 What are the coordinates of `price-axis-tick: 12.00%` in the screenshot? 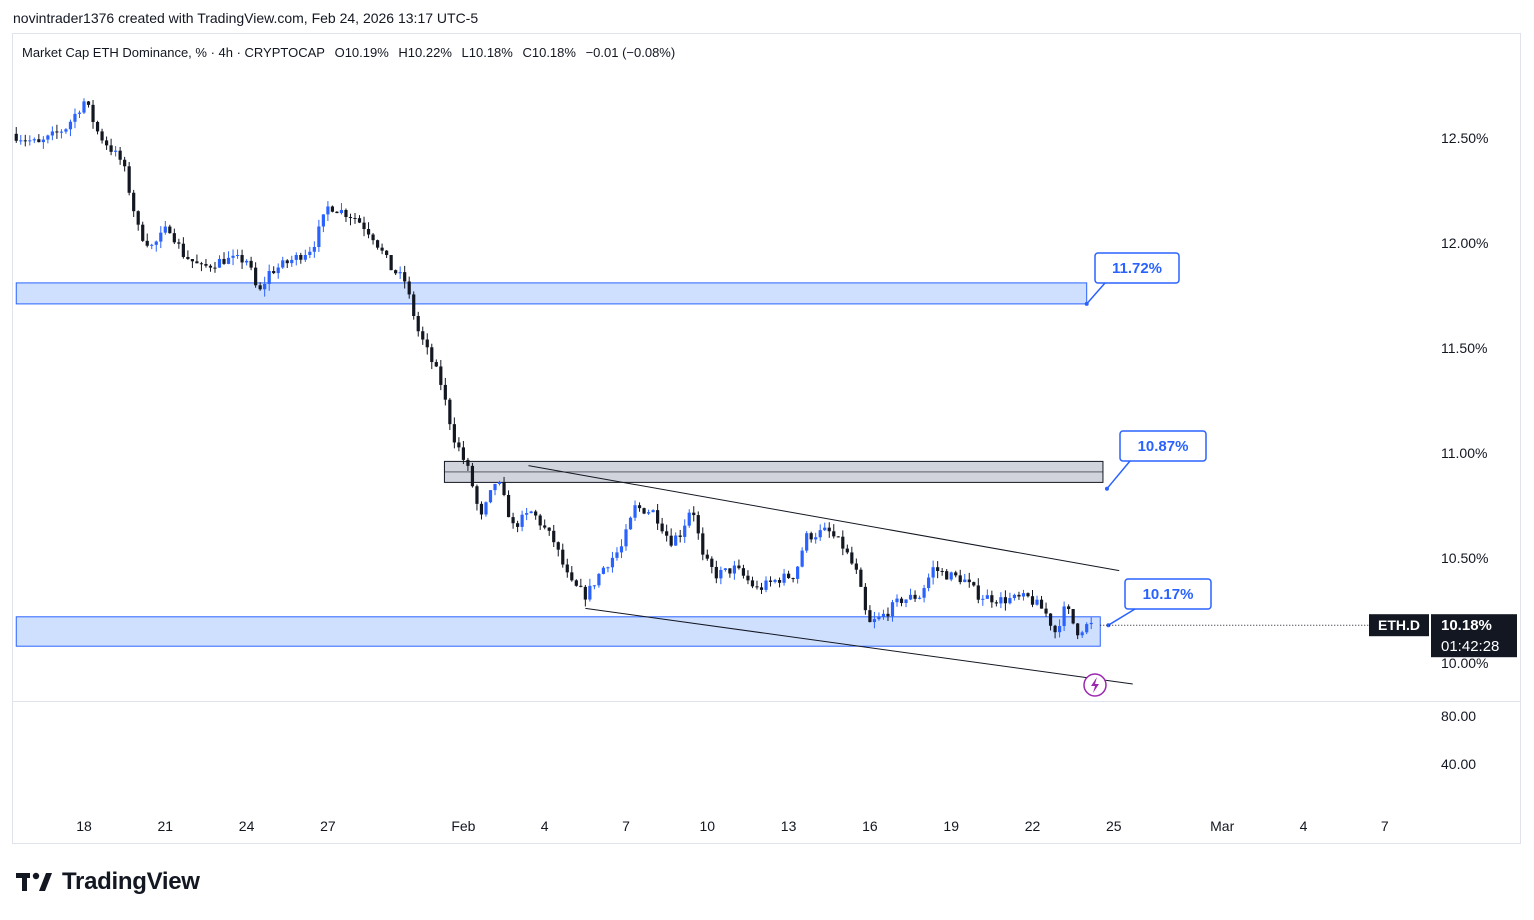 It's located at (1464, 243).